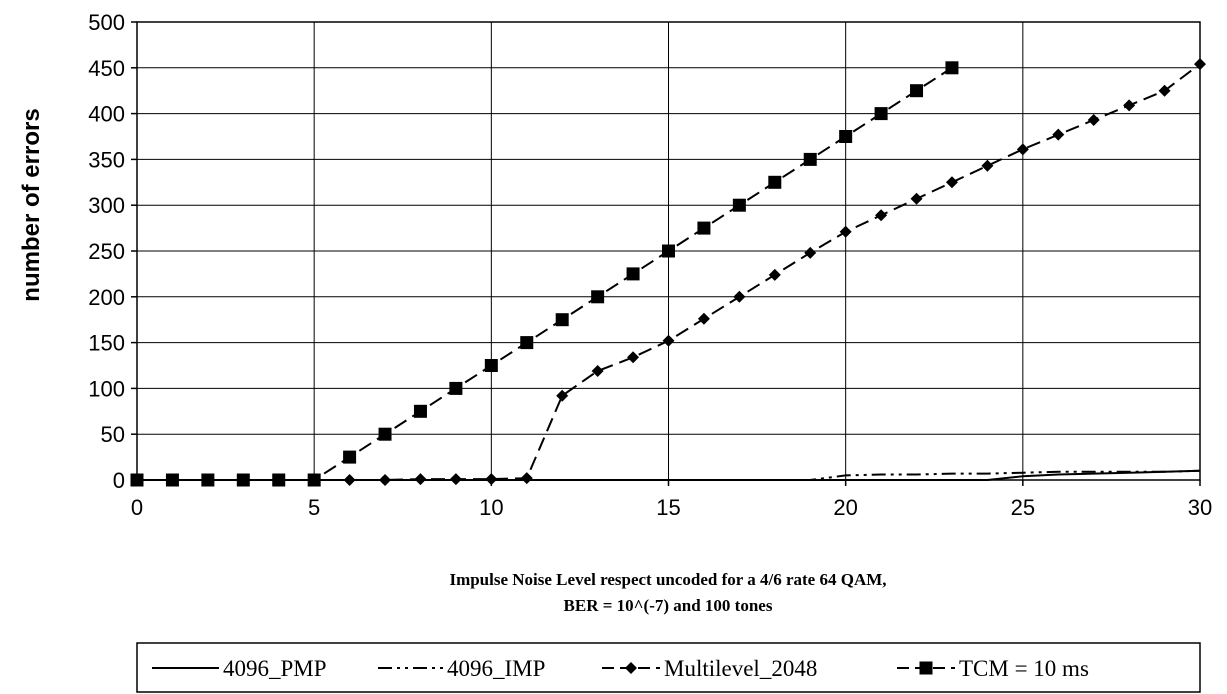  I want to click on legend-label-3: Multilevel_2048, so click(740, 668).